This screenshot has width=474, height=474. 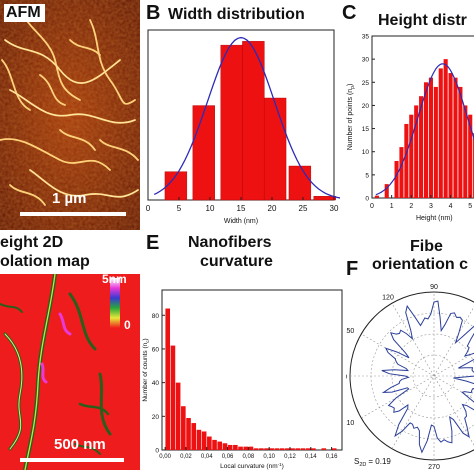 I want to click on s2d-sub: 2D, so click(x=362, y=465).